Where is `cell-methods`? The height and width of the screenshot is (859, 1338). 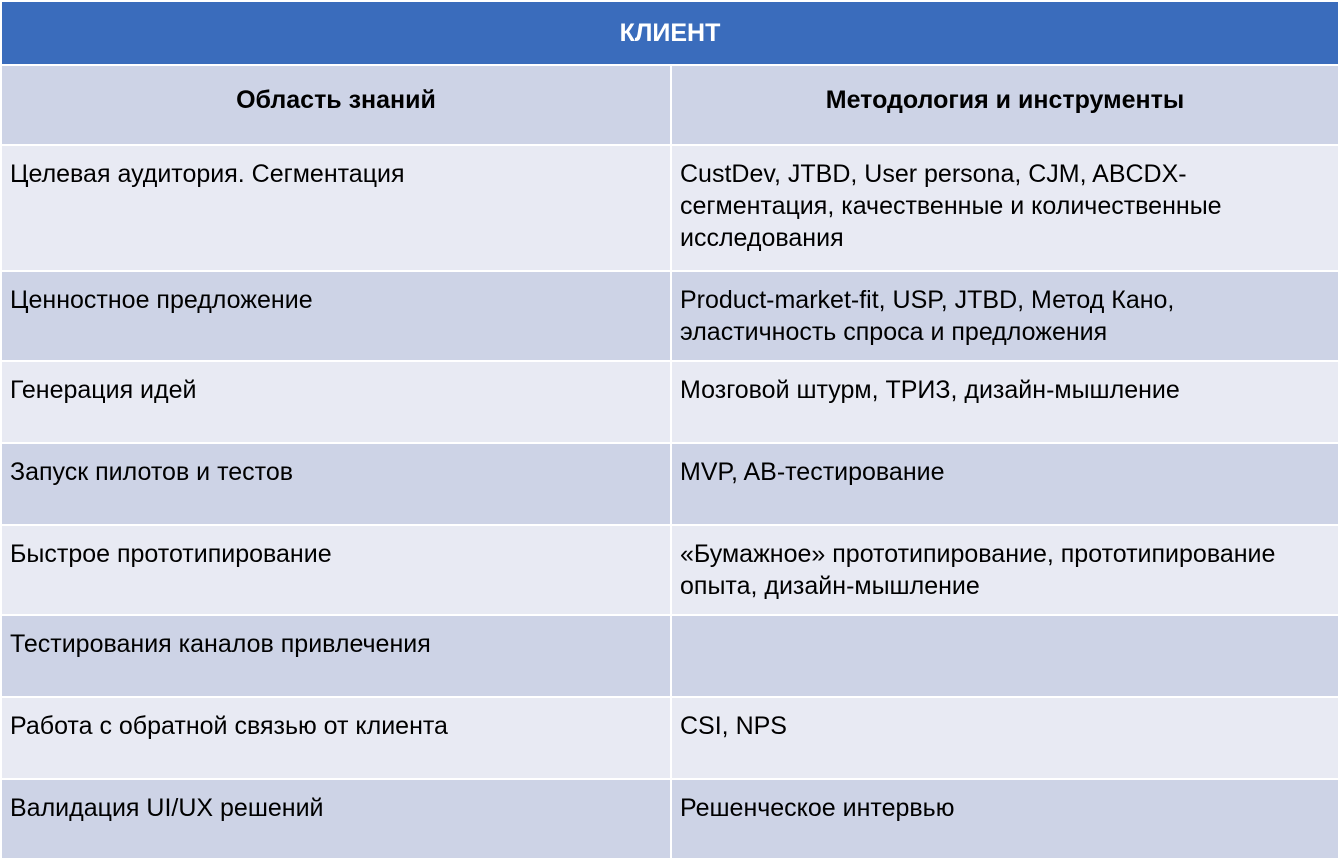
cell-methods is located at coordinates (1004, 656).